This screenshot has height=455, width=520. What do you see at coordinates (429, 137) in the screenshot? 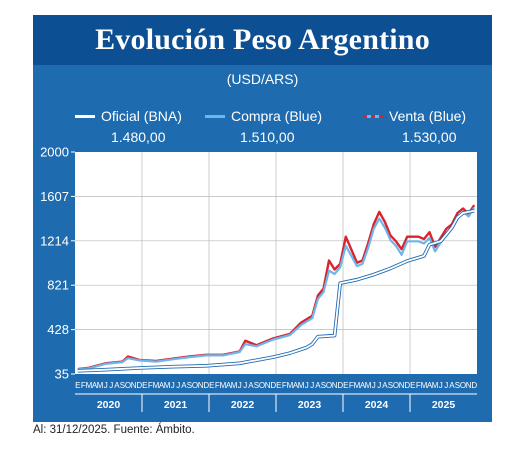
I see `legend-value-venta: 1.530,00` at bounding box center [429, 137].